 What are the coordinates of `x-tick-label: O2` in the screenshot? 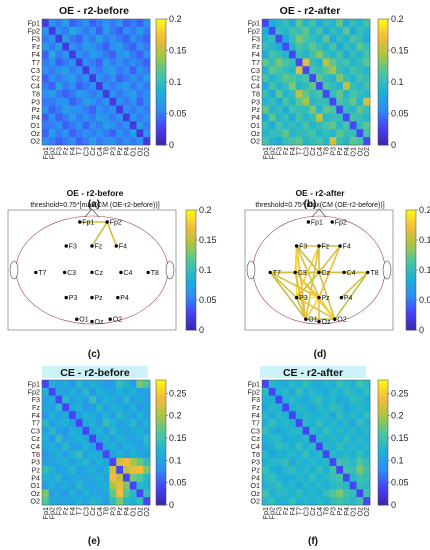 It's located at (146, 512).